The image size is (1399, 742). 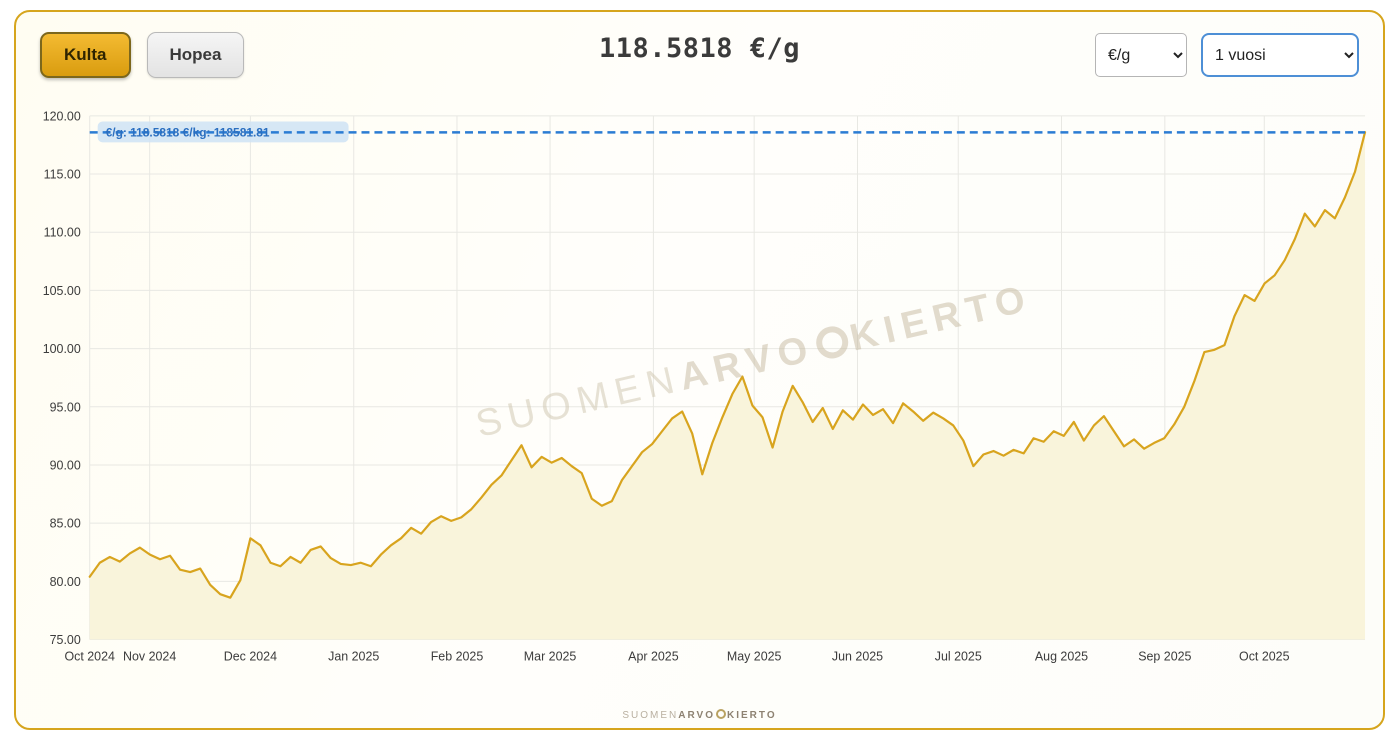 I want to click on footer-logo-kierto: KIERTO, so click(x=752, y=715).